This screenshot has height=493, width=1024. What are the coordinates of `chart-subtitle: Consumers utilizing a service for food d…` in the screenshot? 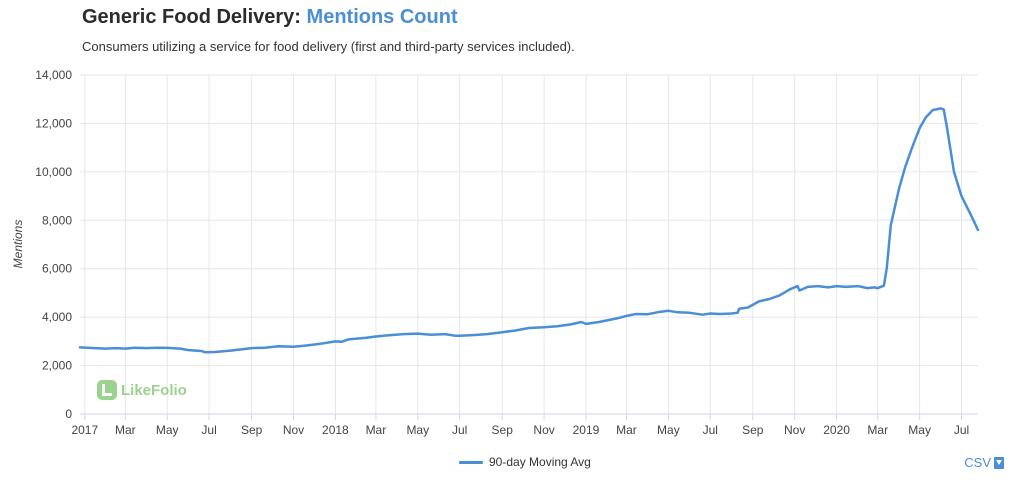 It's located at (328, 46).